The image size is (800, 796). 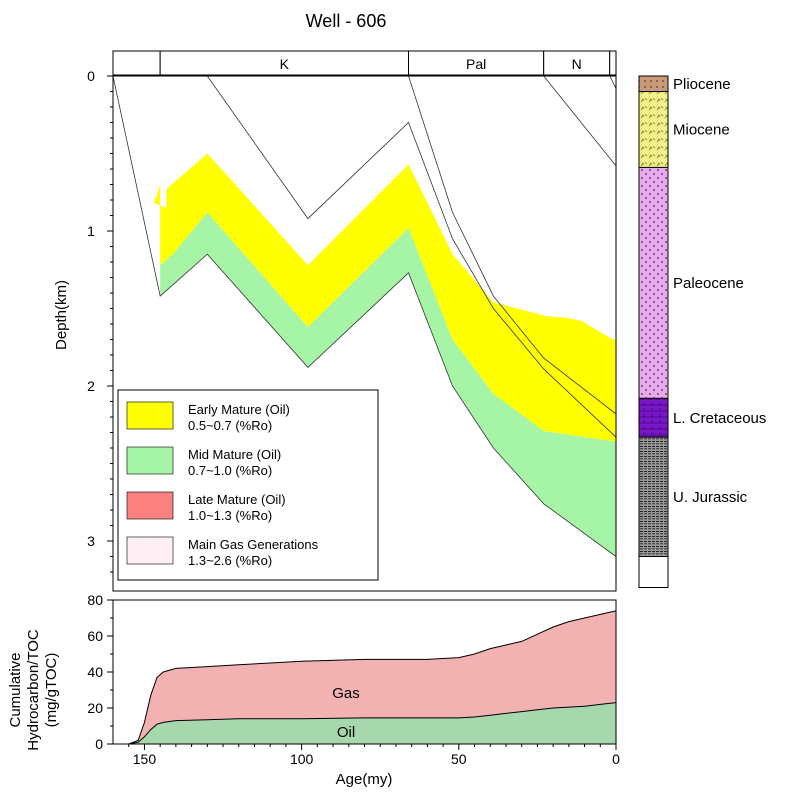 I want to click on hydrocarbon-axes: 0 20 40 60 80 150 100 50 0, so click(x=353, y=679).